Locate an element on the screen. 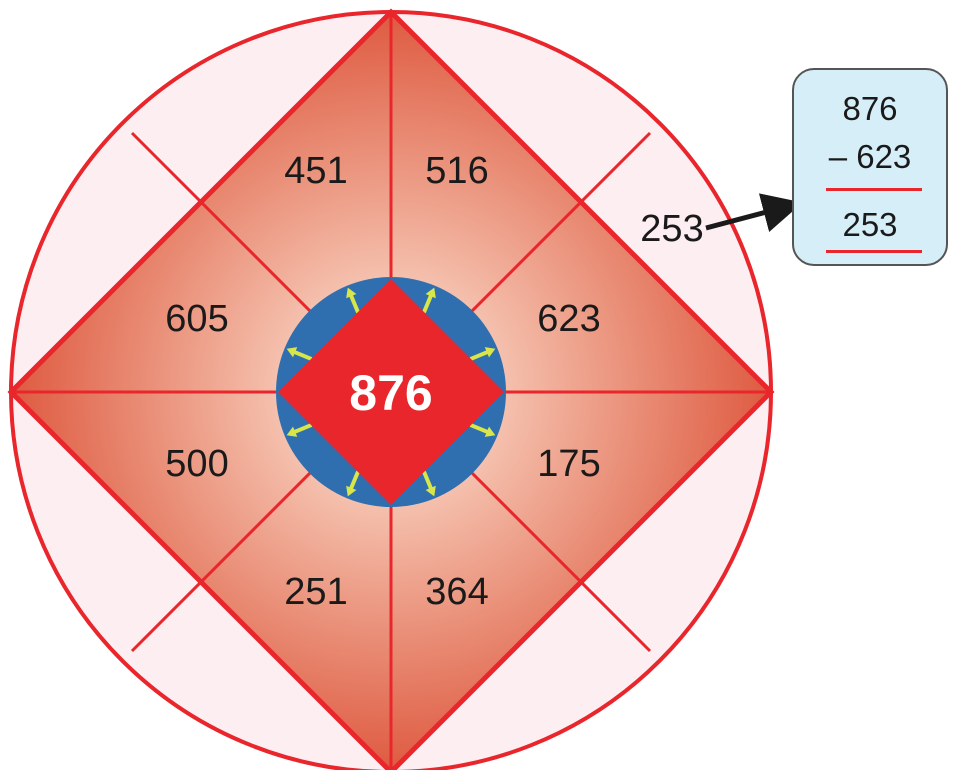 The image size is (957, 770). difference: 253 is located at coordinates (870, 224).